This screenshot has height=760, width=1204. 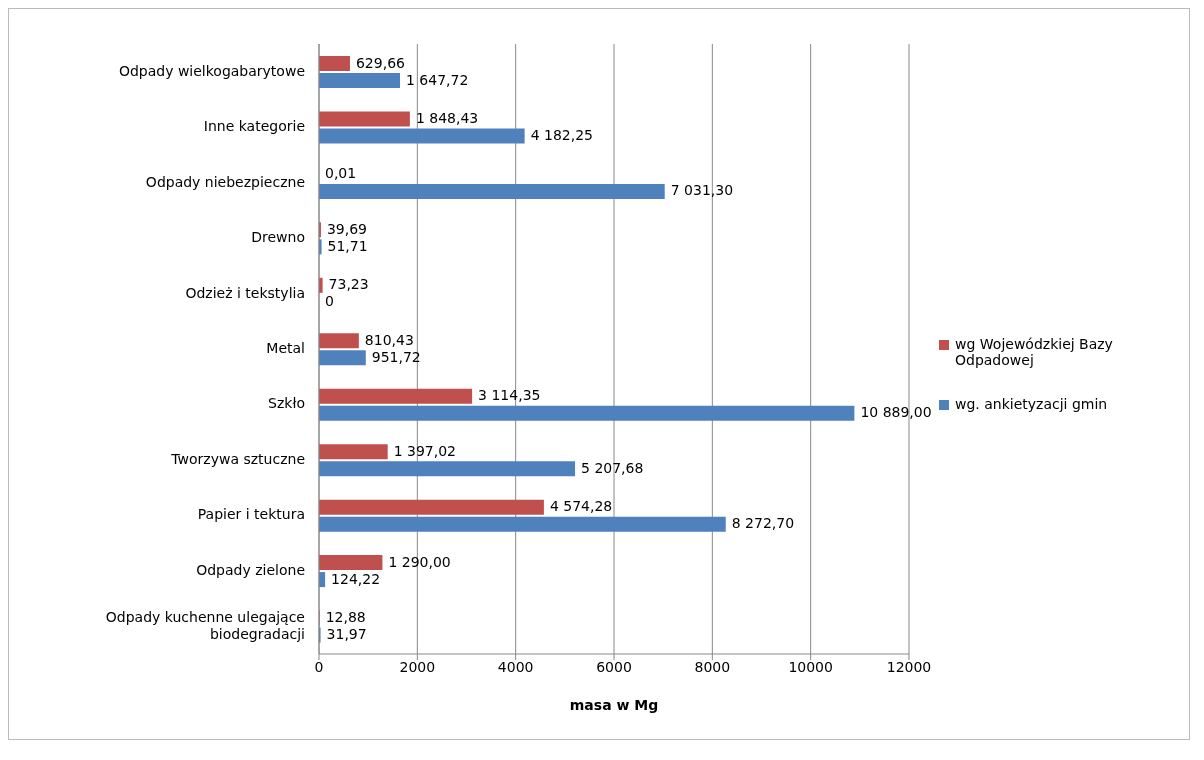 I want to click on data-label: 31,97, so click(x=346, y=634).